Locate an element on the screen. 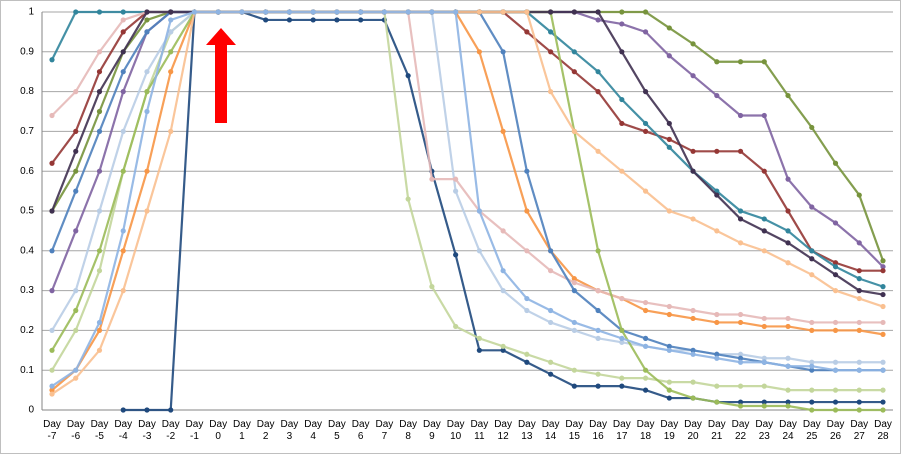 This screenshot has height=454, width=901. x-tick-label: Day -2 is located at coordinates (170, 430).